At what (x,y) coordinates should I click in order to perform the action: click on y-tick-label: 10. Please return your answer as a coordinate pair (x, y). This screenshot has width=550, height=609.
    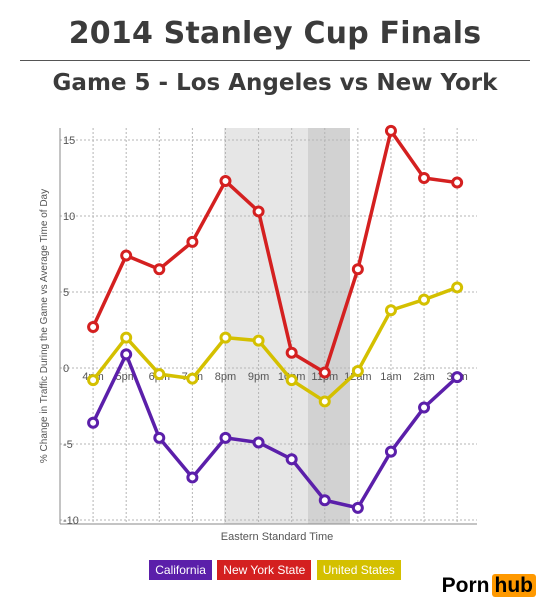
    Looking at the image, I should click on (69, 217).